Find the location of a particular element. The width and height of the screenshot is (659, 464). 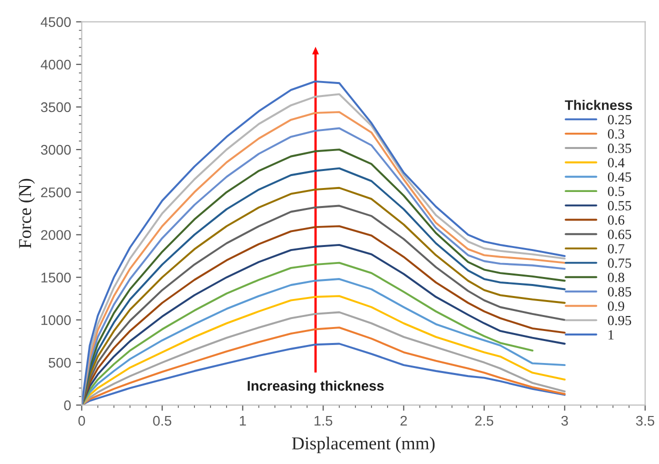

legend-label: 0.65 is located at coordinates (620, 235).